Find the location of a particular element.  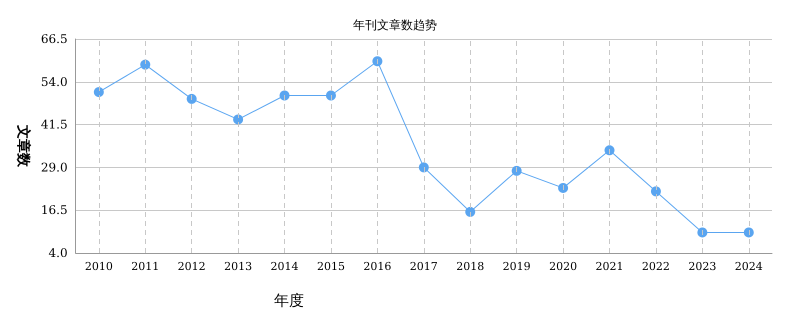

y-tick-label: 66.5 is located at coordinates (54, 39).